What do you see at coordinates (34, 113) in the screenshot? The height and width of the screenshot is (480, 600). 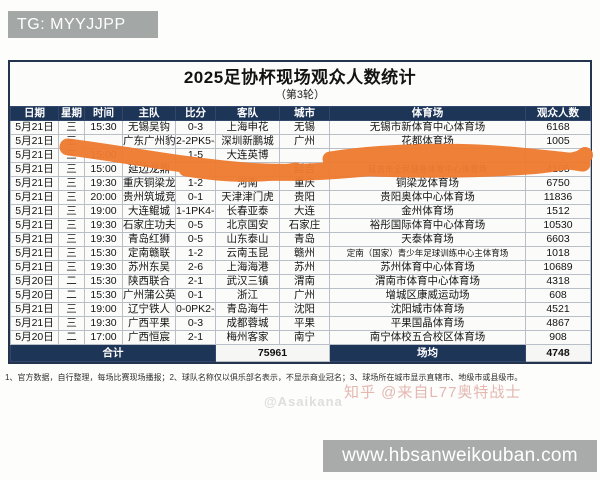 I see `column-header-0: 日期` at bounding box center [34, 113].